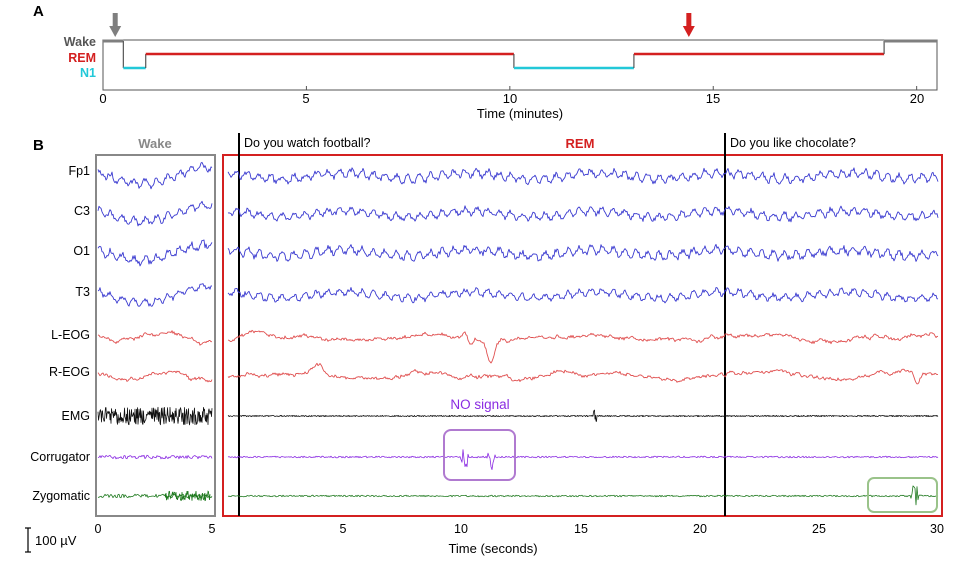 Image resolution: width=974 pixels, height=568 pixels. What do you see at coordinates (212, 529) in the screenshot?
I see `wake-xtick-5: 5` at bounding box center [212, 529].